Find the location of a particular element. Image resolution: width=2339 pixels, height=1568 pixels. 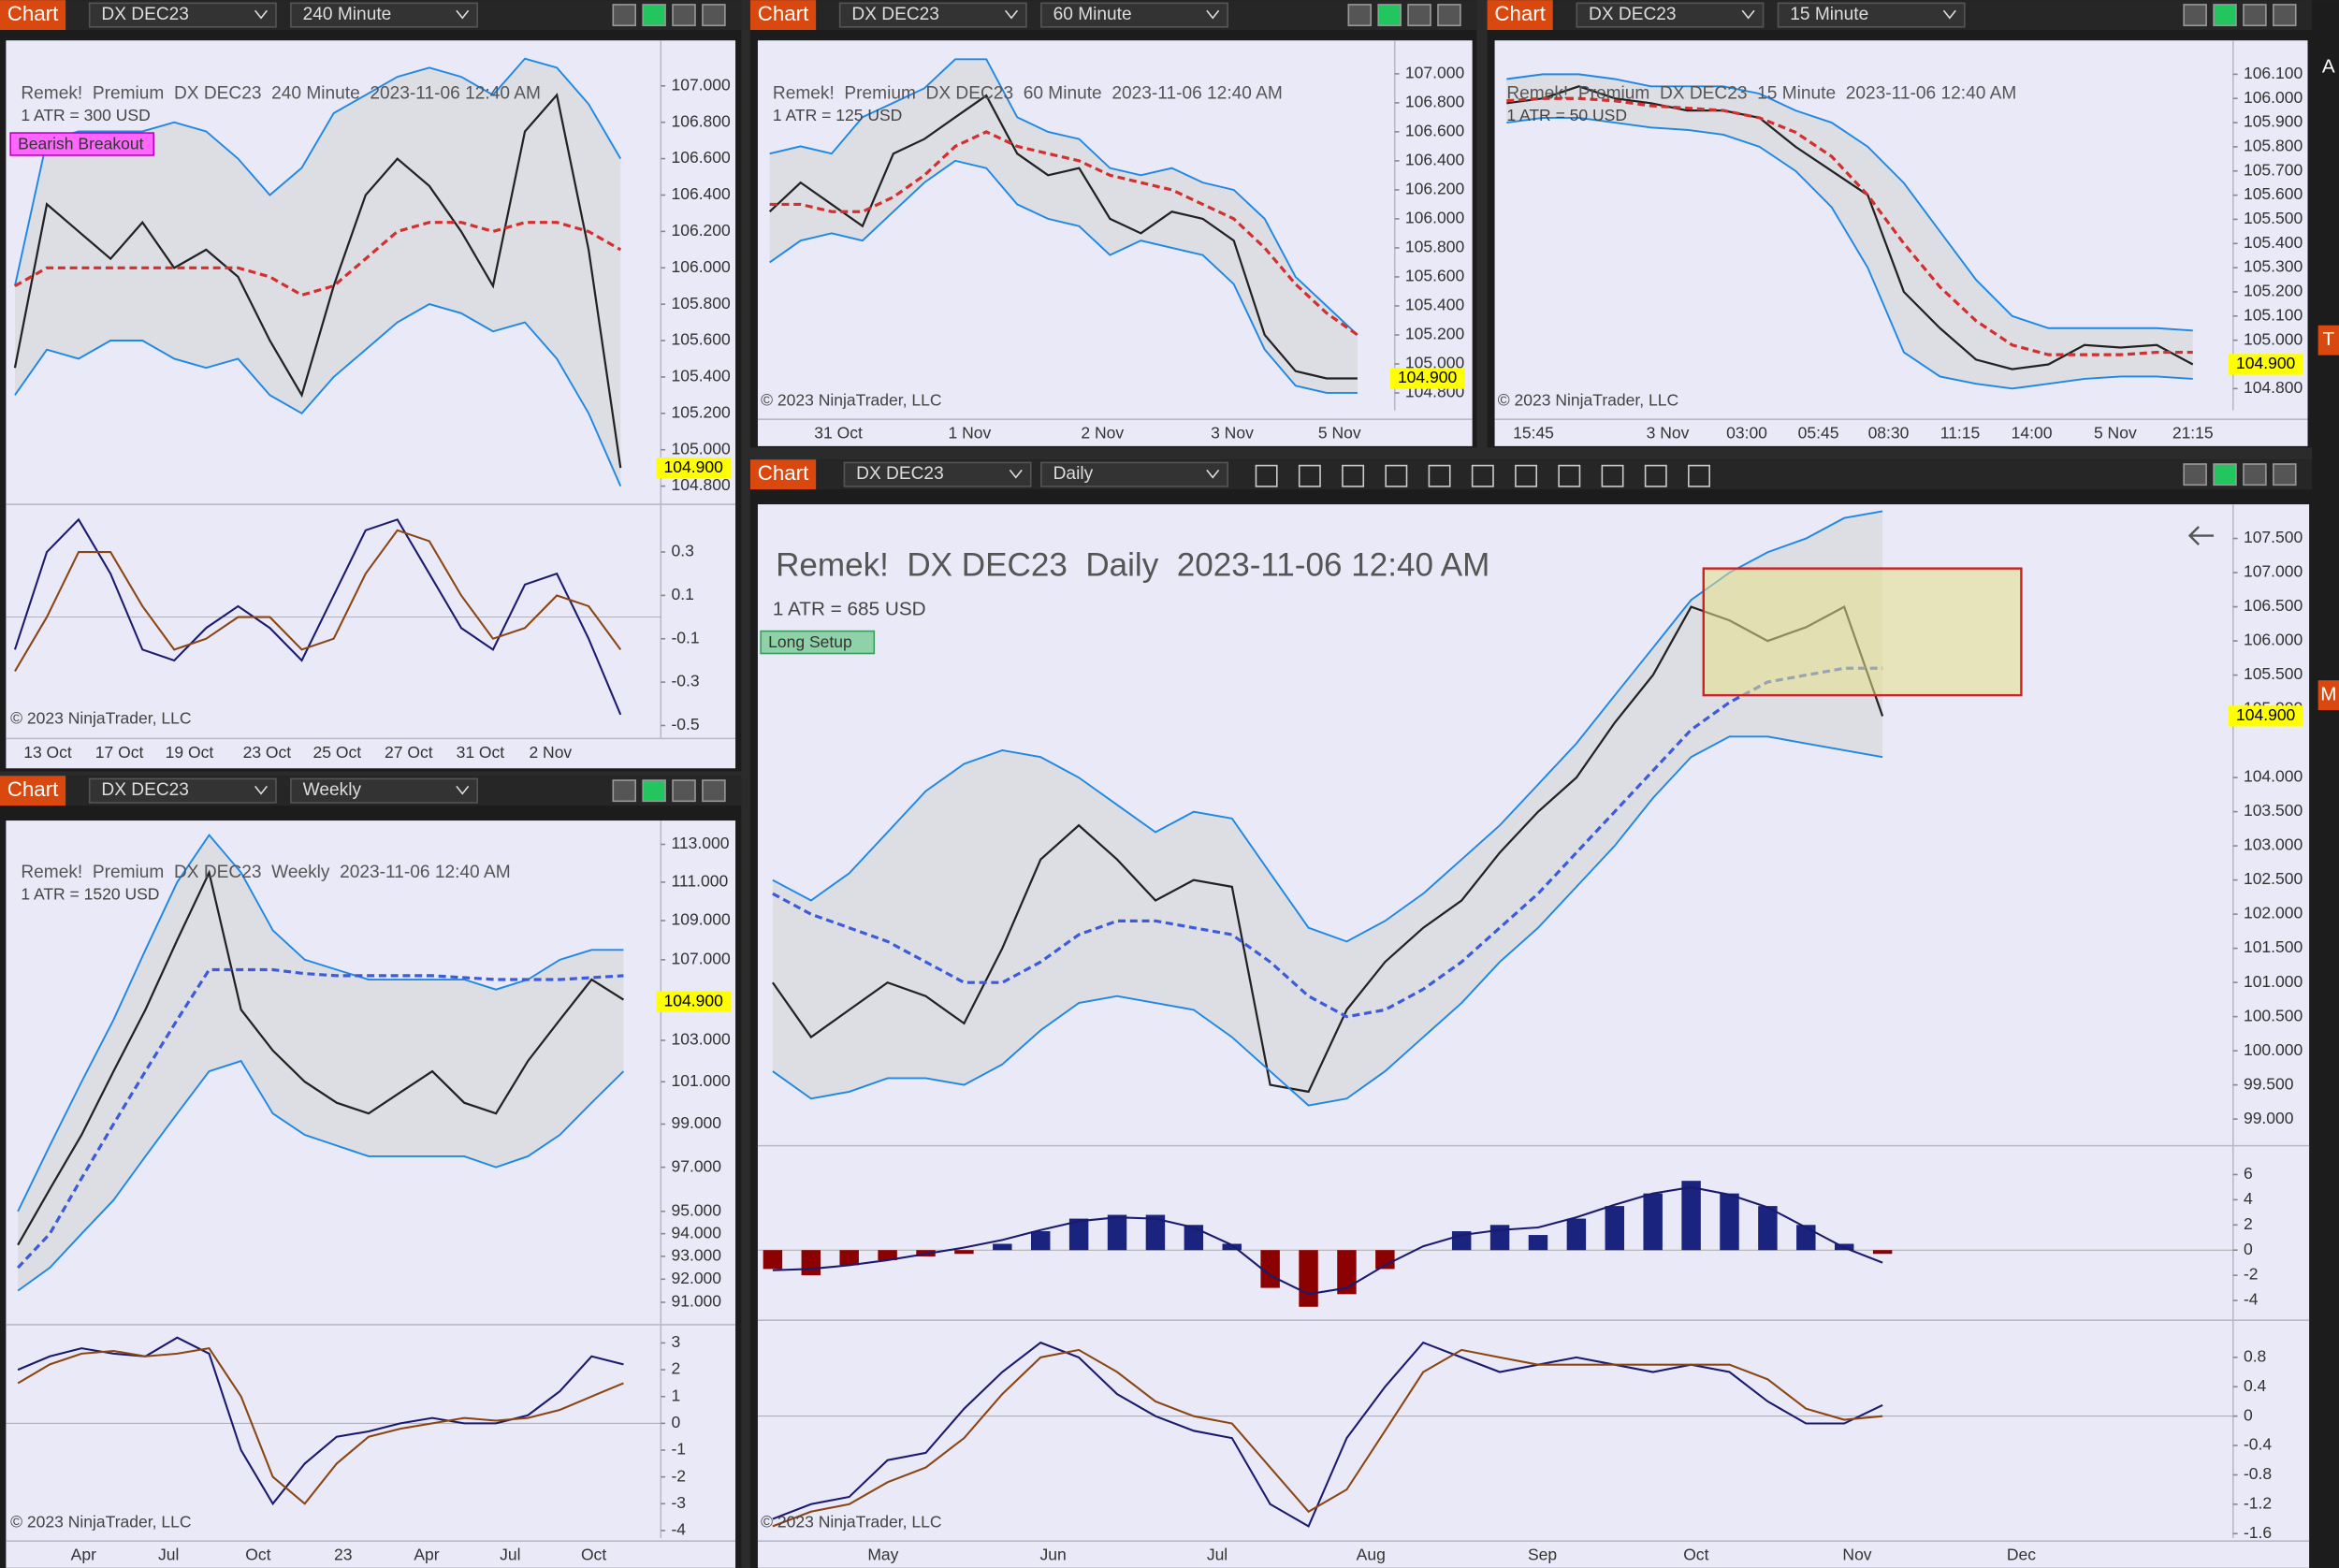

y-tick-label: 107.500 is located at coordinates (2273, 537).